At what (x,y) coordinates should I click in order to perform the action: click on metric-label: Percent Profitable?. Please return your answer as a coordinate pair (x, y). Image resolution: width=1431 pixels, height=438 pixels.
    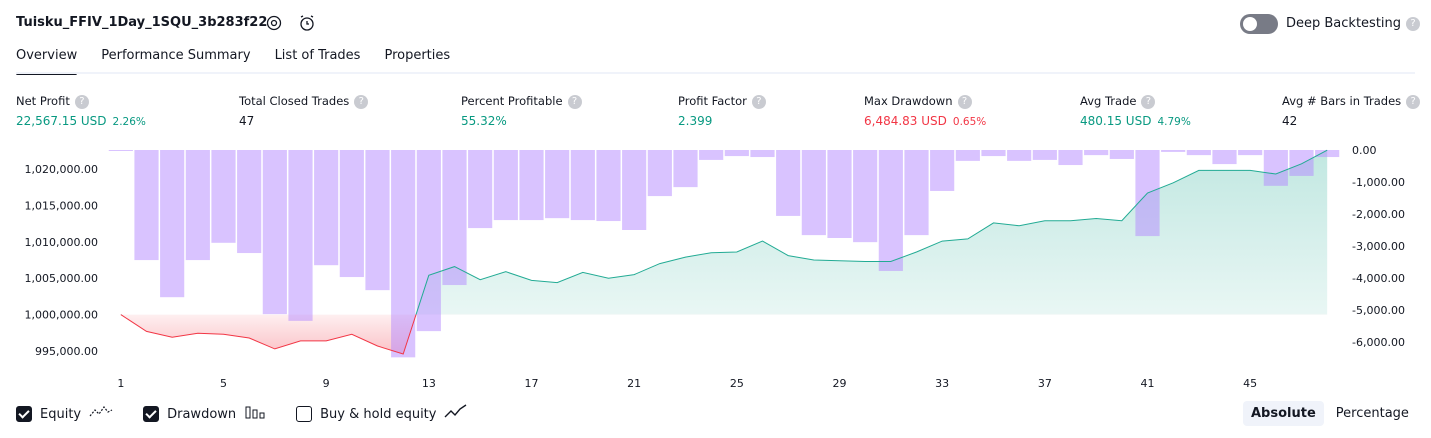
    Looking at the image, I should click on (521, 101).